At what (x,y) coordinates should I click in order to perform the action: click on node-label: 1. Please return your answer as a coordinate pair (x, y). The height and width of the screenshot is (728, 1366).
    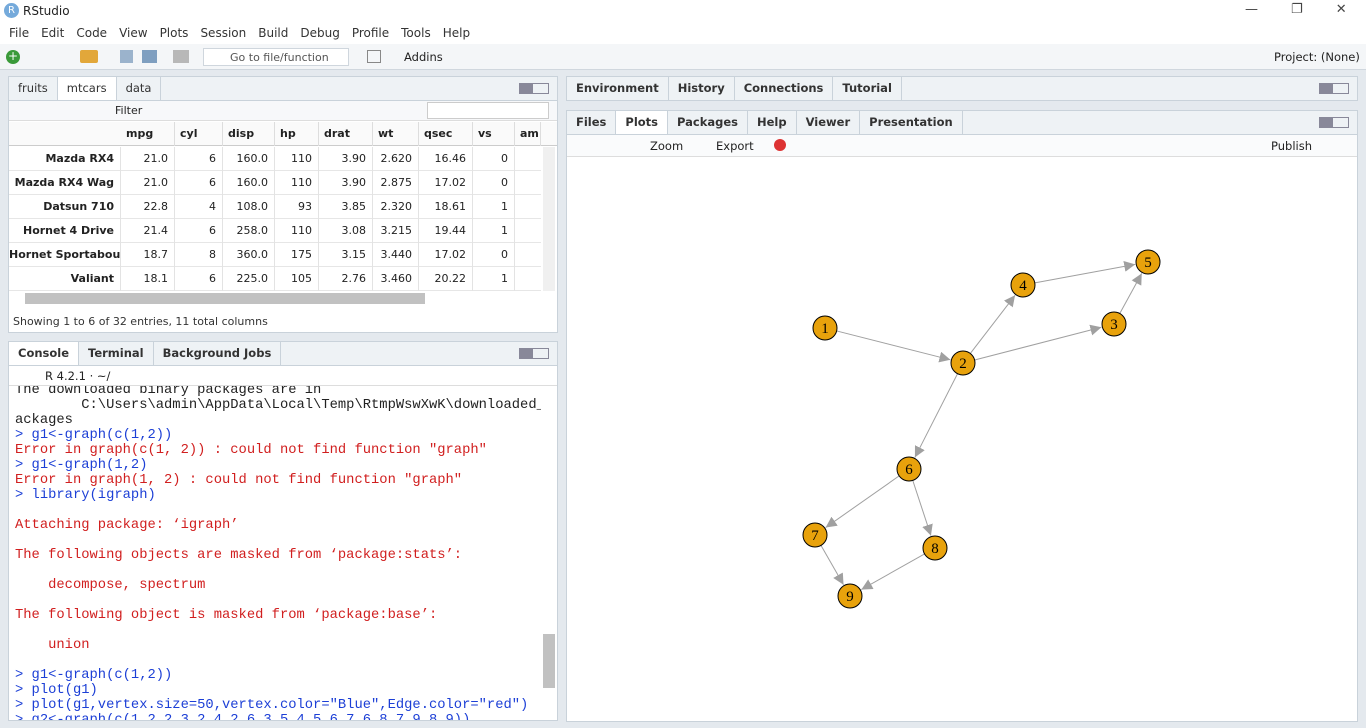
    Looking at the image, I should click on (825, 329).